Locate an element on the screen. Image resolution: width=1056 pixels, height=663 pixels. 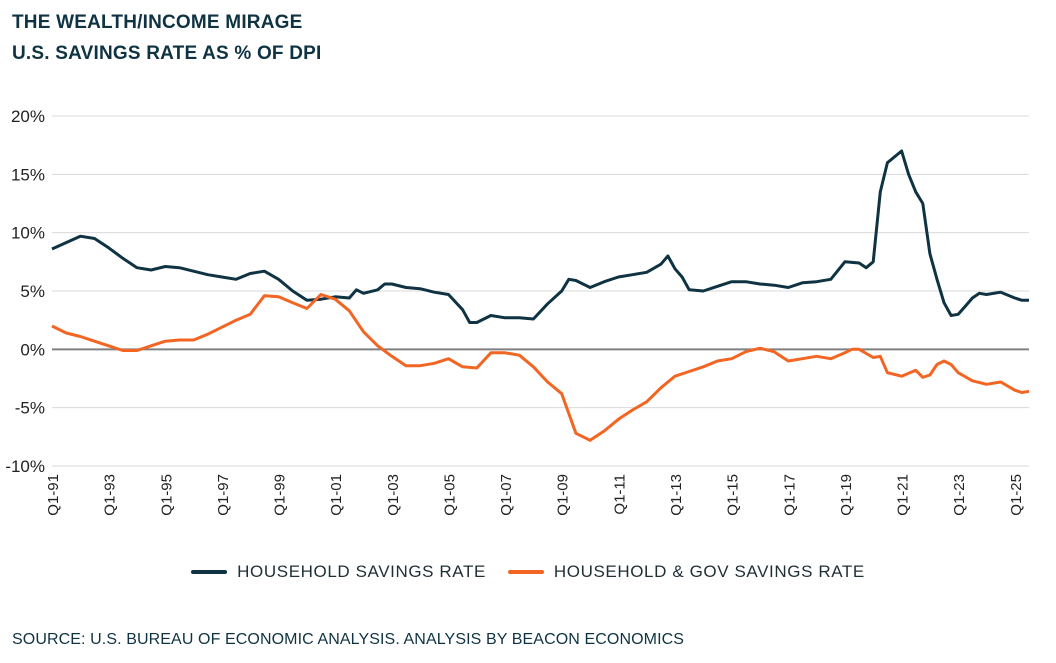
legend-item-household-gov: HOUSEHOLD & GOV SAVINGS RATE is located at coordinates (686, 572).